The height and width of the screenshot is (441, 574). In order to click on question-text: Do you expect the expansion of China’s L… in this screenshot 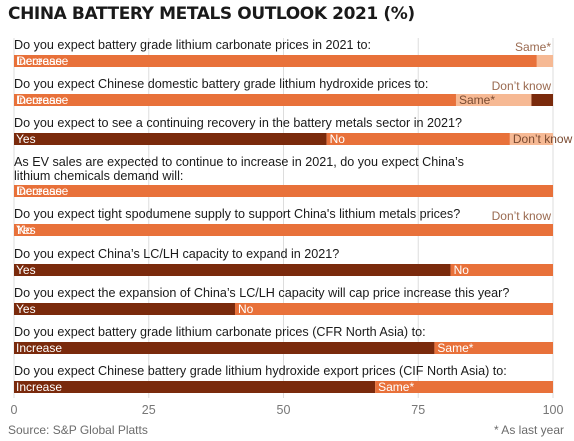, I will do `click(261, 293)`.